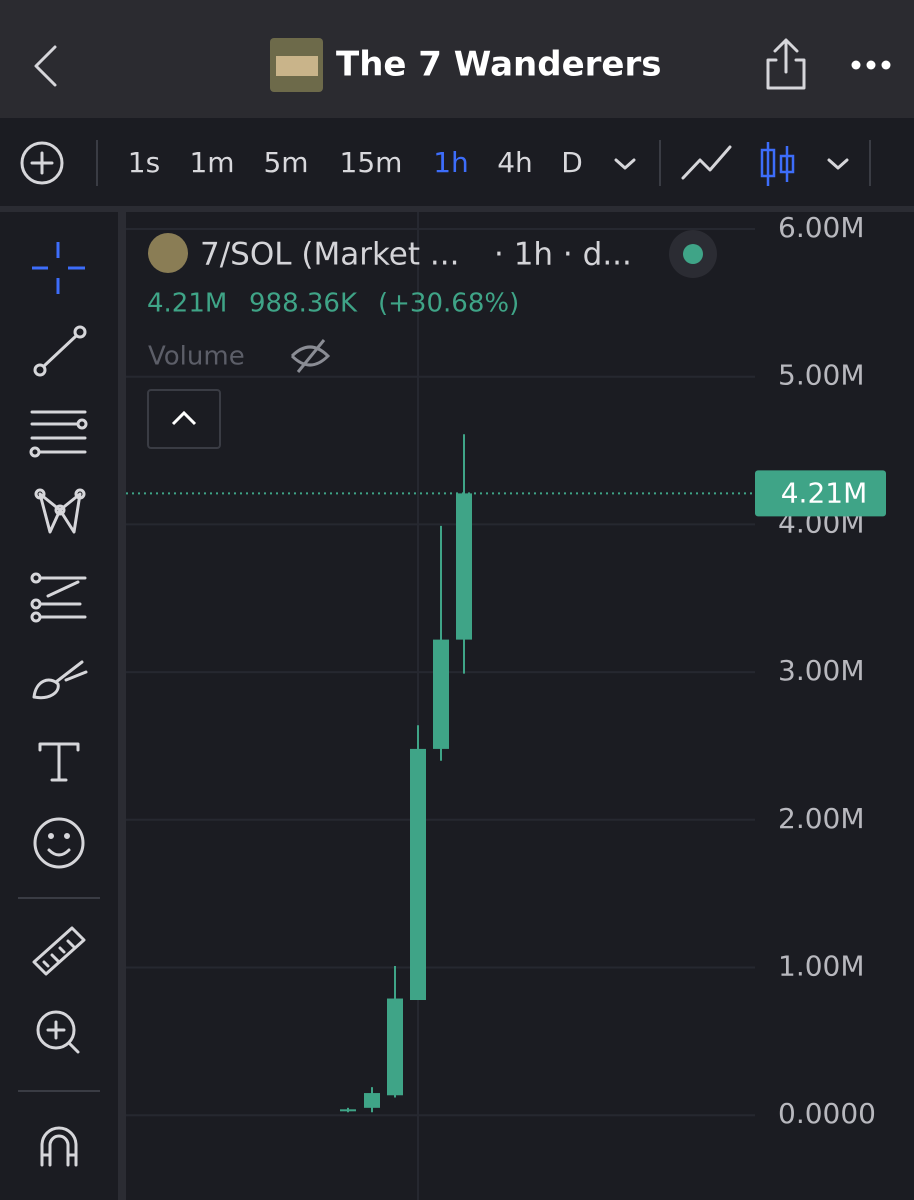 Image resolution: width=914 pixels, height=1200 pixels. What do you see at coordinates (211, 162) in the screenshot?
I see `interval-button: 1m` at bounding box center [211, 162].